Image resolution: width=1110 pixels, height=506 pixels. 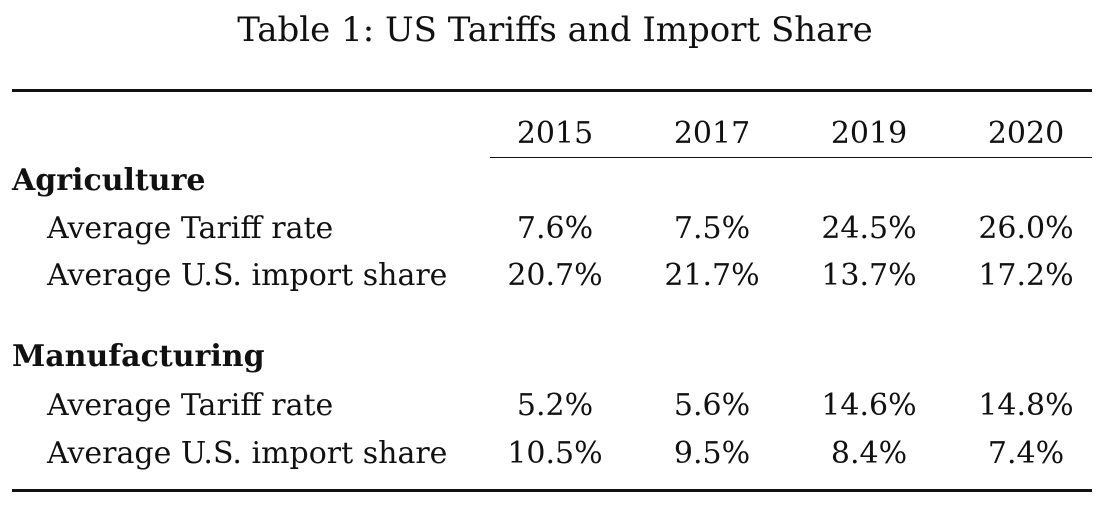 What do you see at coordinates (791, 157) in the screenshot?
I see `header-underline-rule` at bounding box center [791, 157].